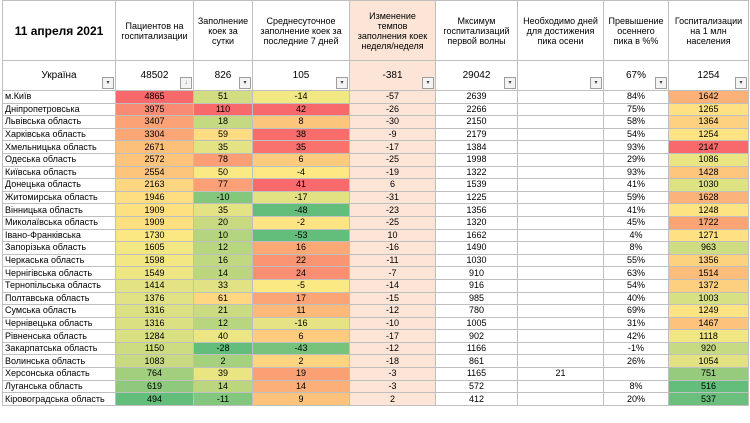 The width and height of the screenshot is (750, 423). I want to click on per-million-cell: 1467, so click(708, 323).